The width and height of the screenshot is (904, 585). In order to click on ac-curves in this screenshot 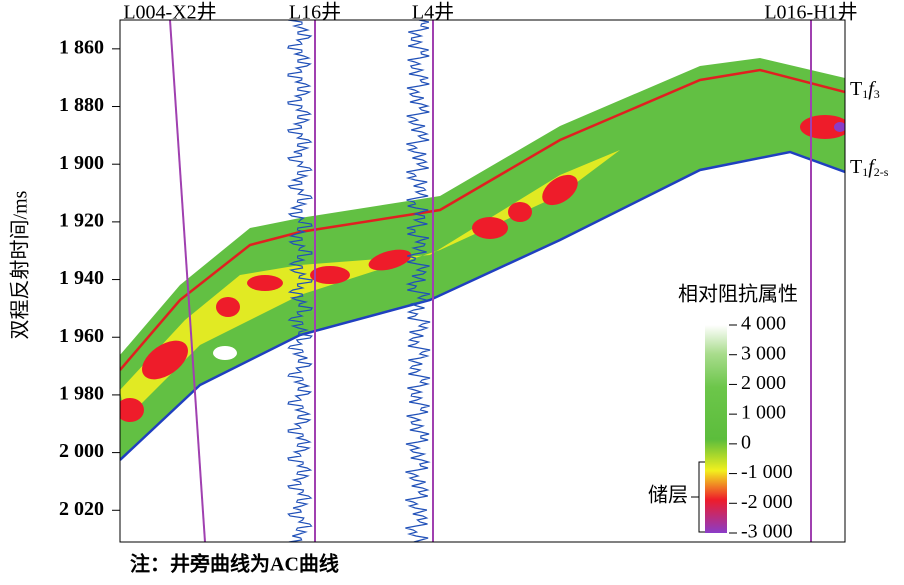, I will do `click(358, 281)`.